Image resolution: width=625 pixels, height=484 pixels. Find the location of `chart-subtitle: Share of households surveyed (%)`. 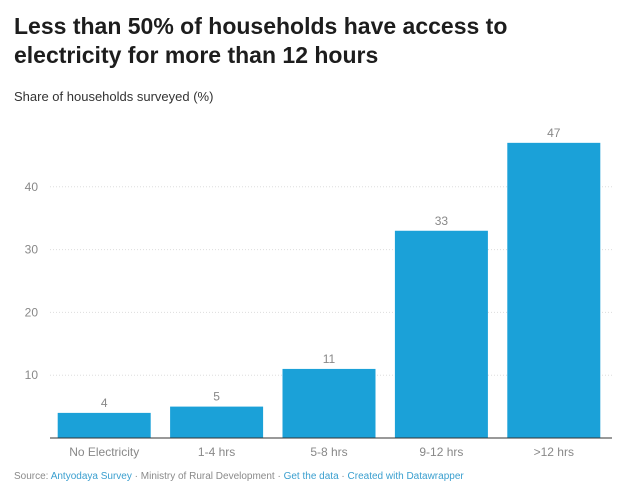

chart-subtitle: Share of households surveyed (%) is located at coordinates (114, 96).